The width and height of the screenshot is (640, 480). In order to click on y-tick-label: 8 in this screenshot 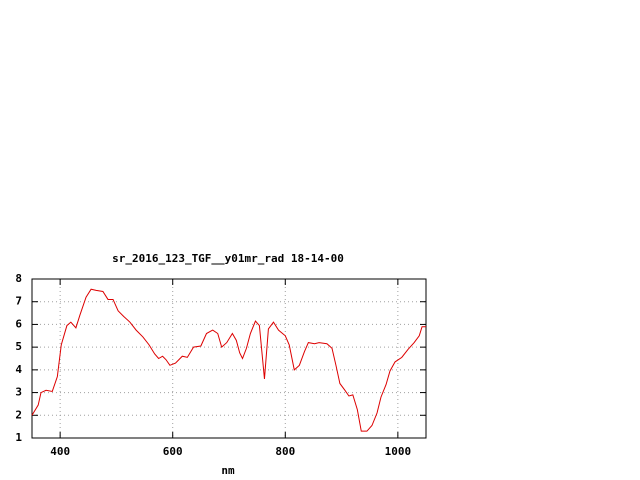, I will do `click(18, 278)`.